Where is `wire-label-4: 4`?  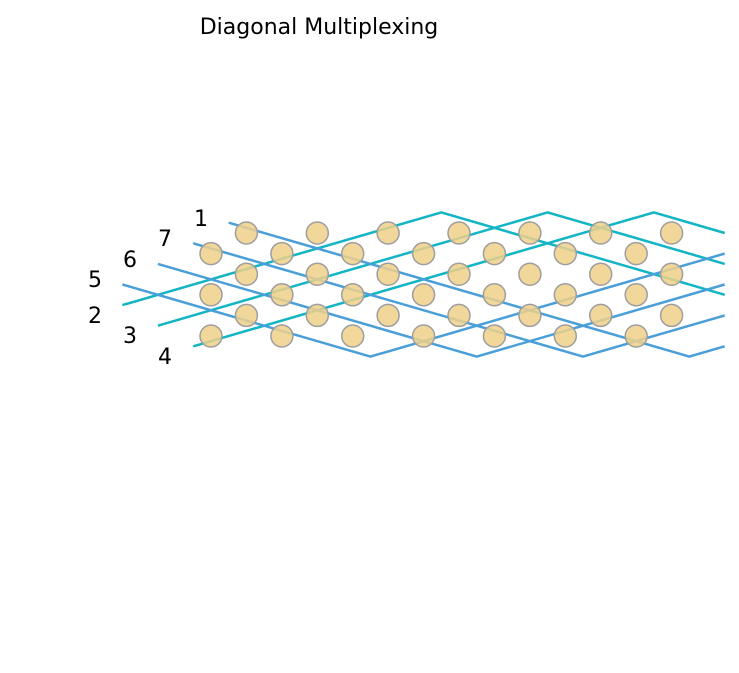 wire-label-4: 4 is located at coordinates (165, 357).